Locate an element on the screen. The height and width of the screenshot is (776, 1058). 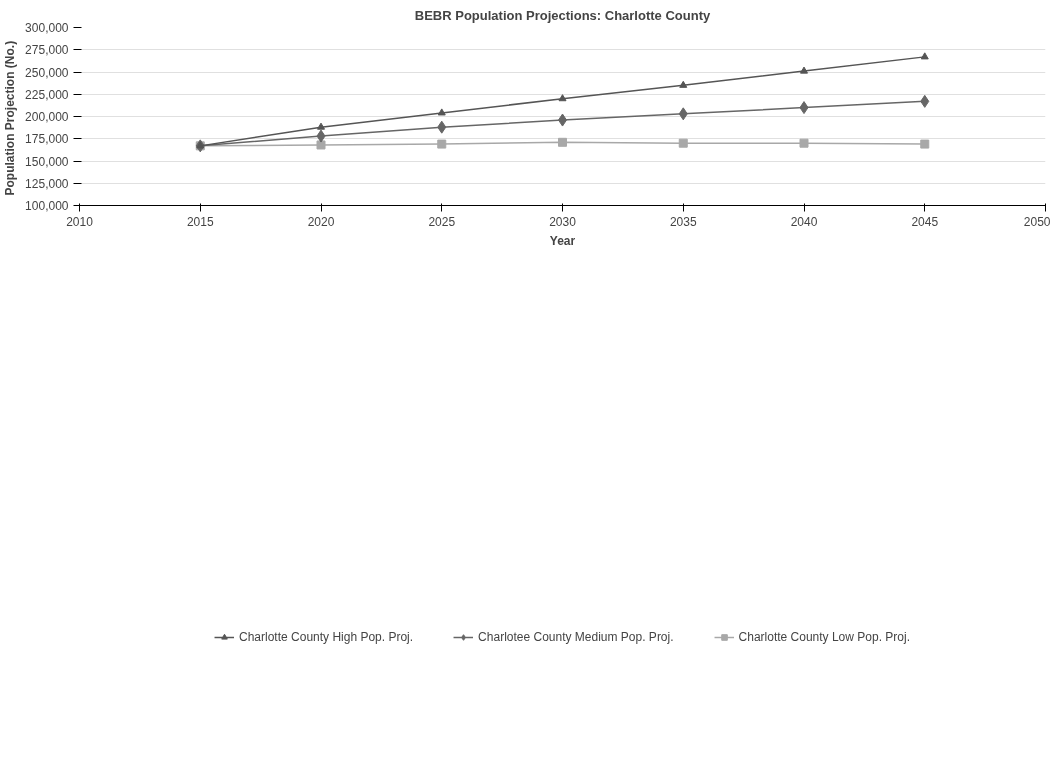
y-tick-label: 200,000 is located at coordinates (47, 117).